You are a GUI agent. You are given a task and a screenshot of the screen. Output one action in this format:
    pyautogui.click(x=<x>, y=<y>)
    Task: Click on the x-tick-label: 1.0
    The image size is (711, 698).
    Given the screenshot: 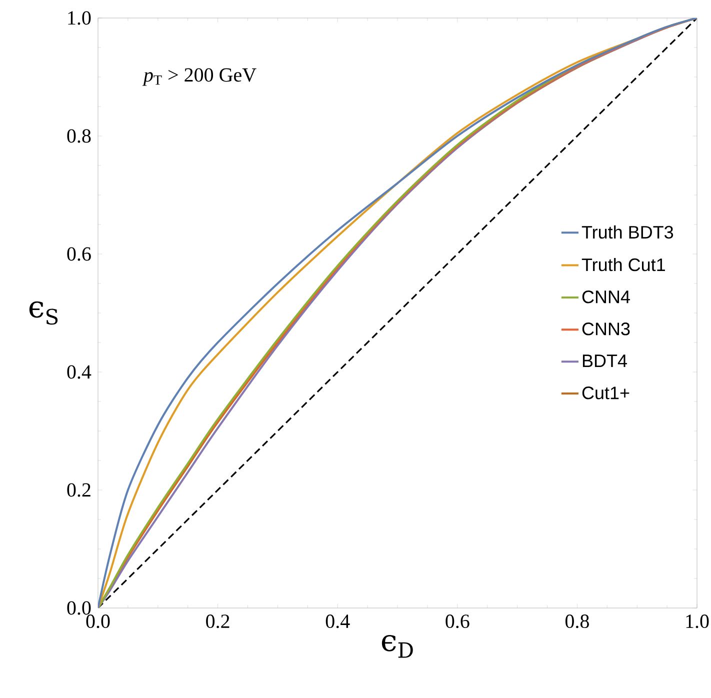 What is the action you would take?
    pyautogui.click(x=697, y=621)
    